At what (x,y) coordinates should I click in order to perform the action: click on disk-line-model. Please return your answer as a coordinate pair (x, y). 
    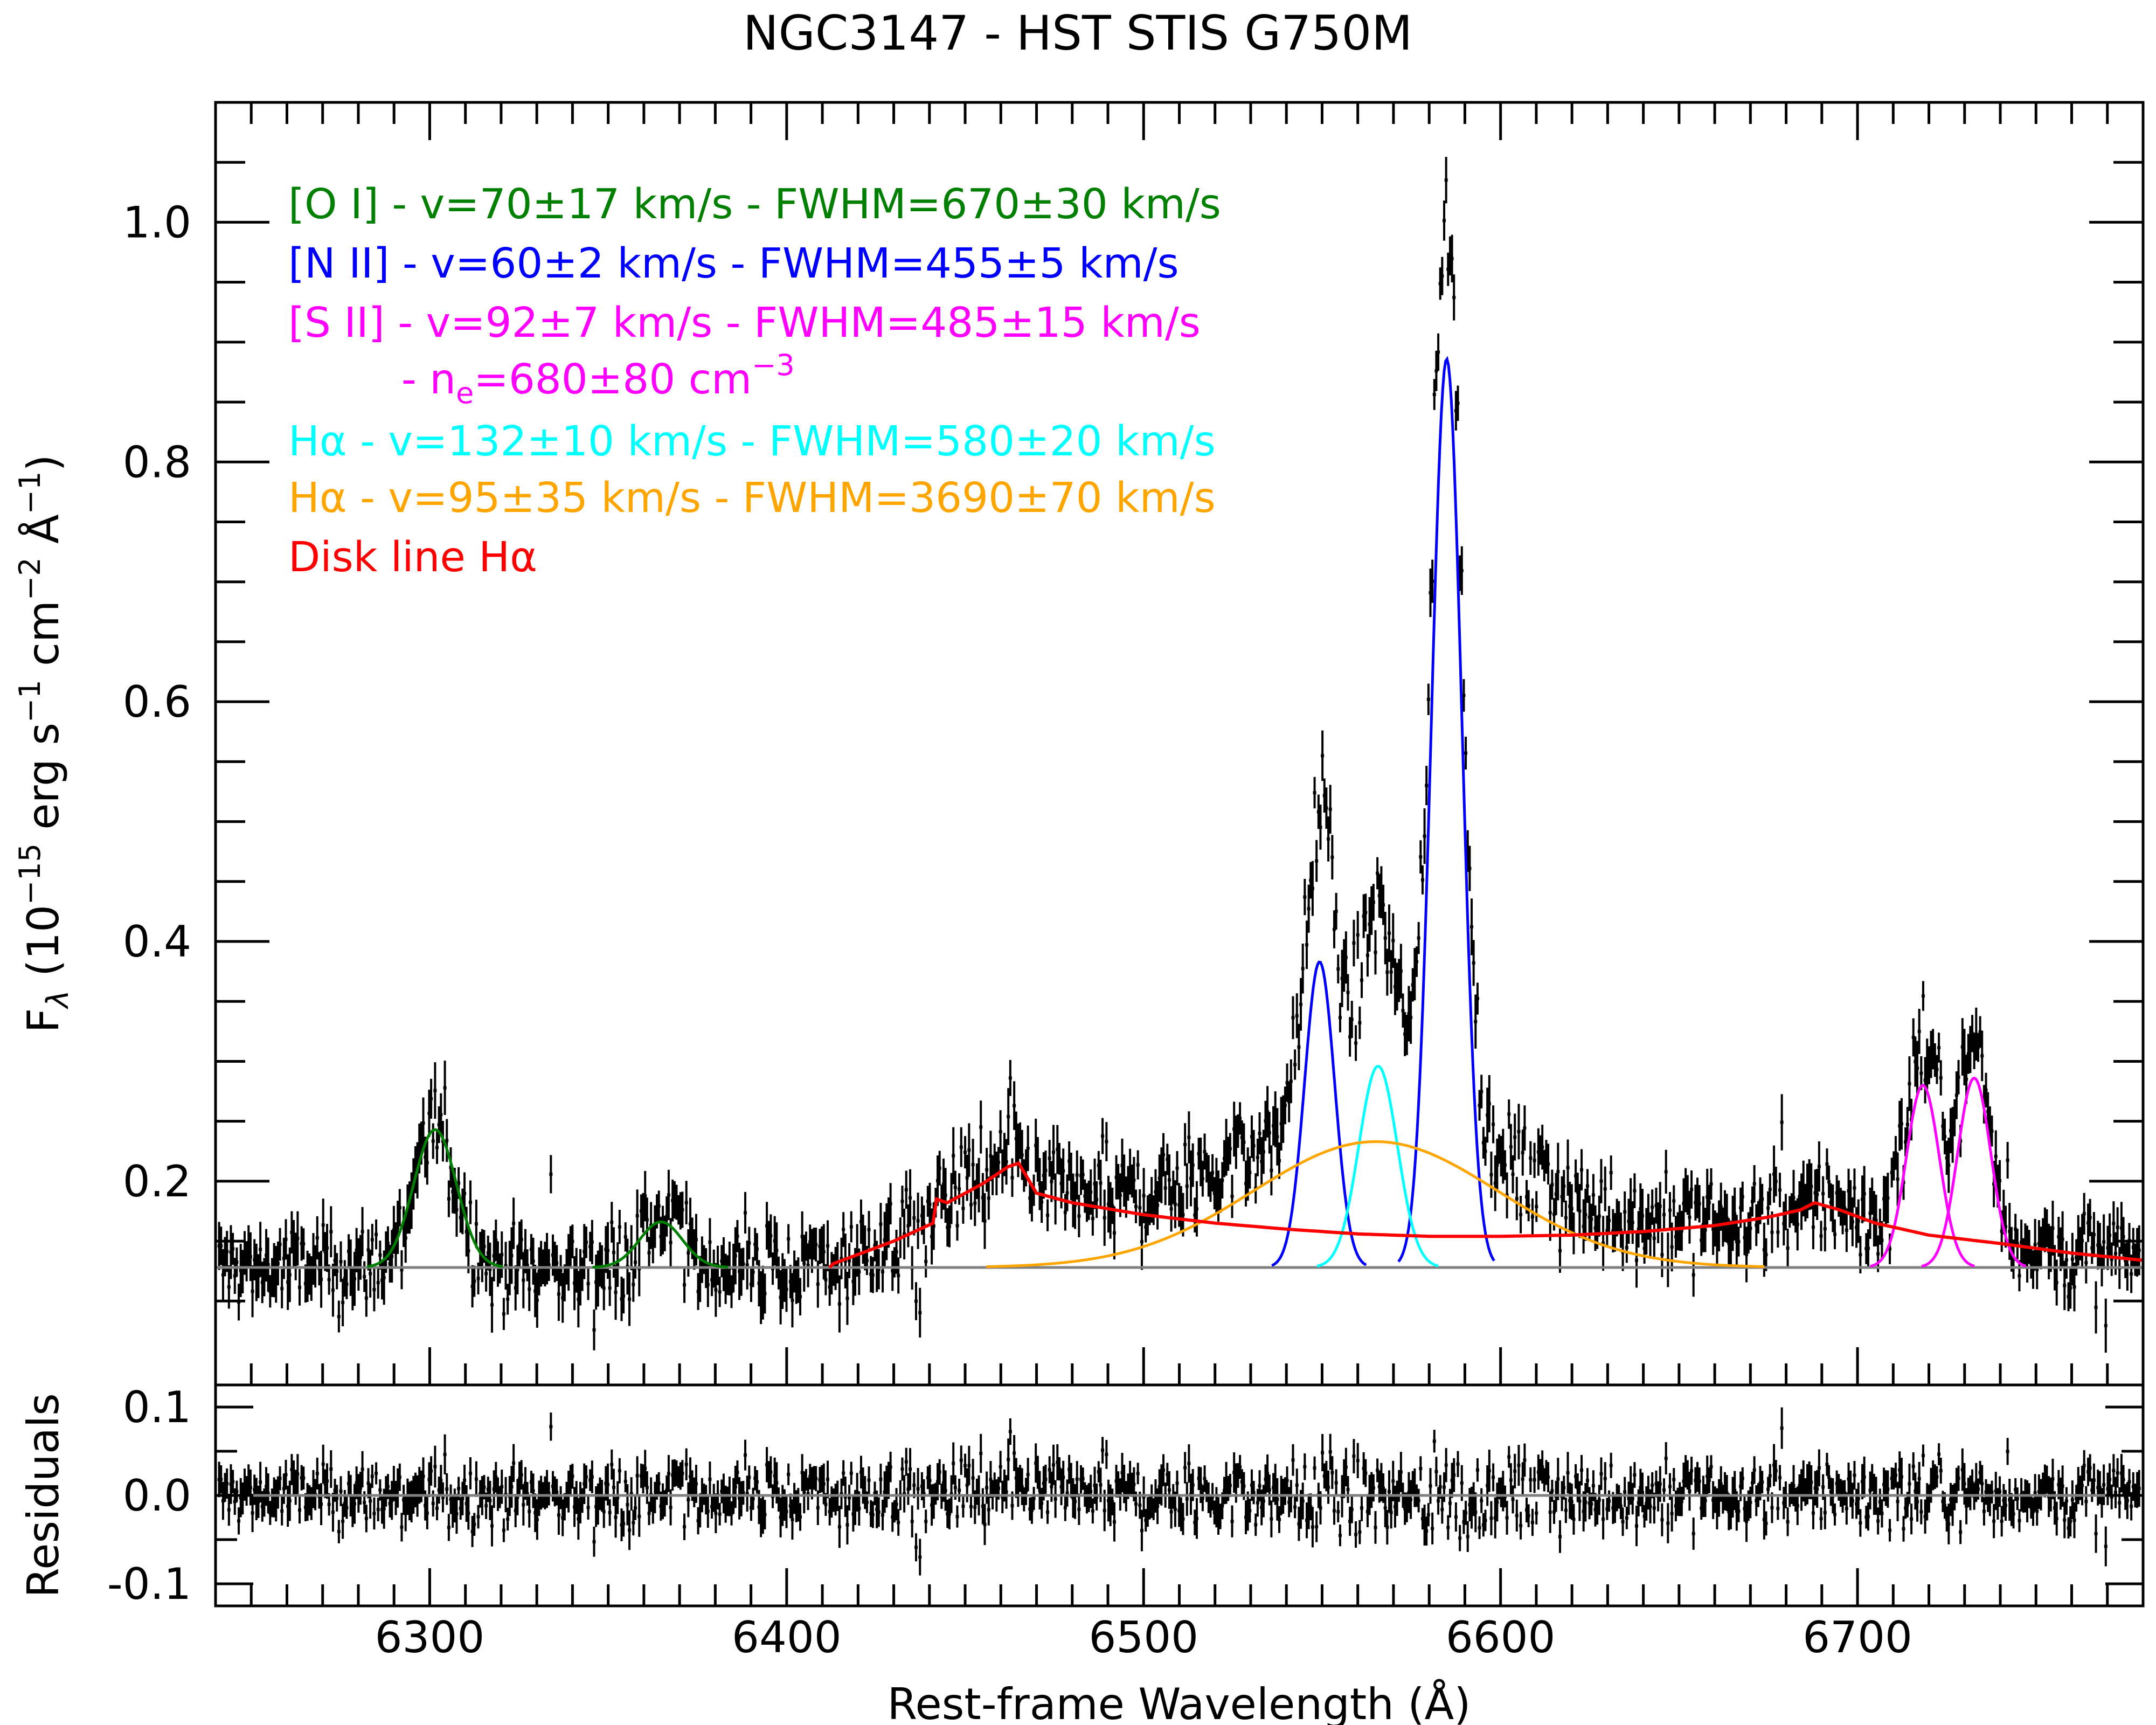
    Looking at the image, I should click on (1486, 1215).